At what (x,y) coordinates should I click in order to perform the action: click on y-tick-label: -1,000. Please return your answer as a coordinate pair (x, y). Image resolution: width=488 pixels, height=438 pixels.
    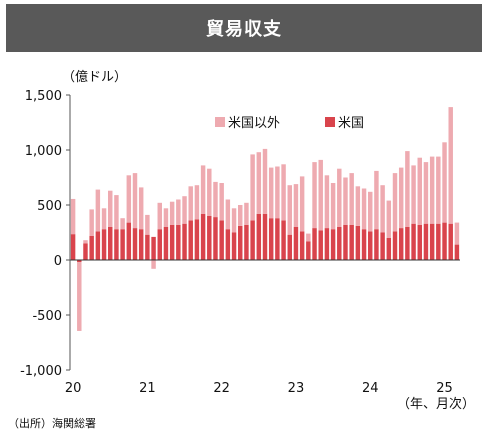
    Looking at the image, I should click on (41, 371).